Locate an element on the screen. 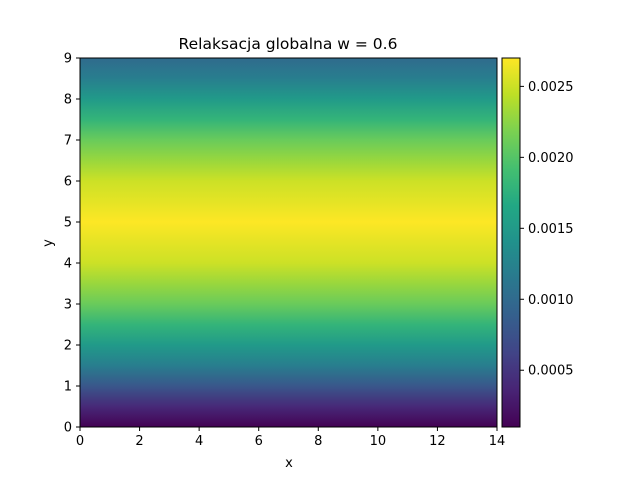 The height and width of the screenshot is (480, 640). x-tick-label: 4 is located at coordinates (199, 441).